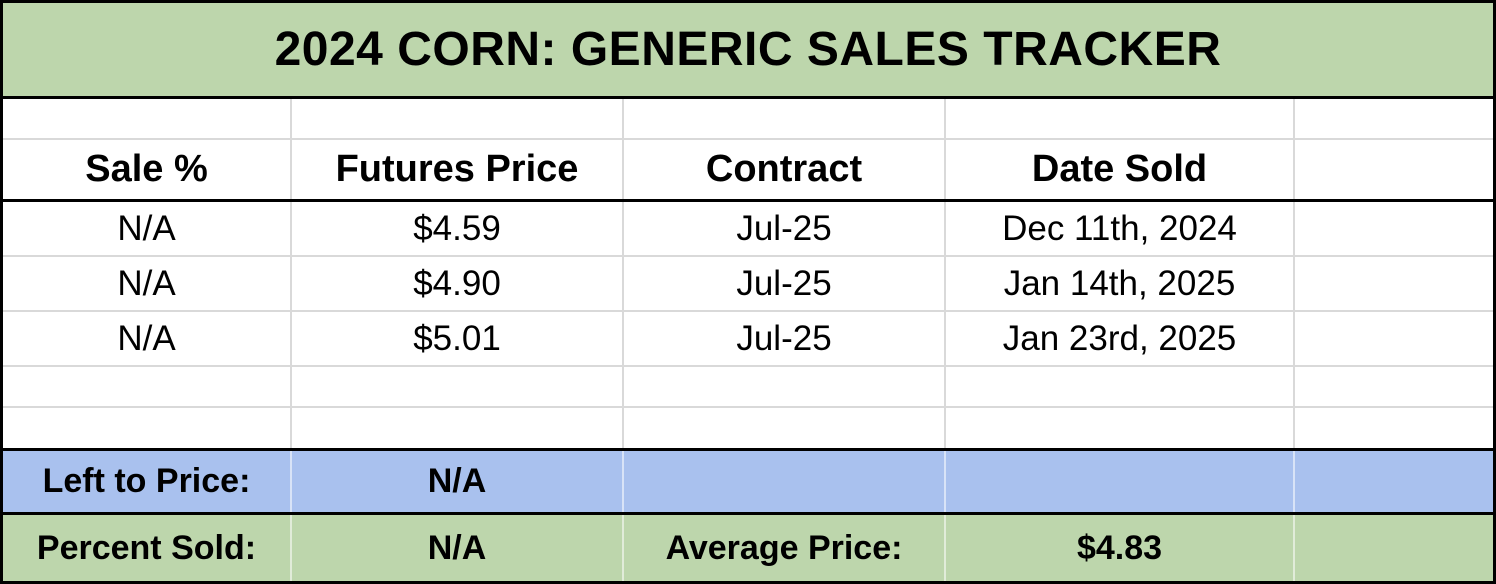 This screenshot has width=1496, height=584. What do you see at coordinates (1120, 283) in the screenshot?
I see `cell-date-sold: Jan 14th, 2025` at bounding box center [1120, 283].